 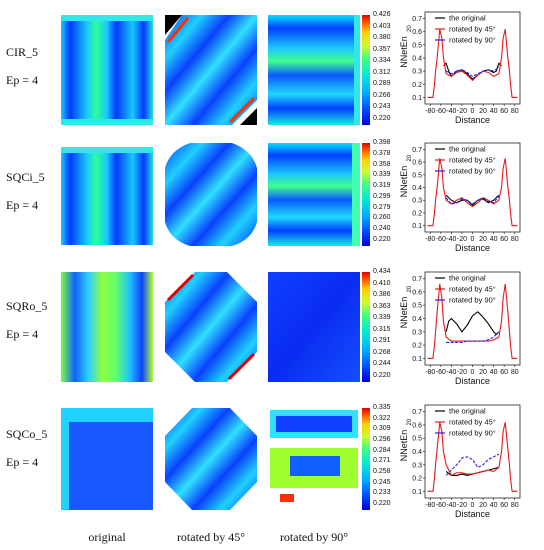 I want to click on colorbar-tick-label: 0.312, so click(x=382, y=72).